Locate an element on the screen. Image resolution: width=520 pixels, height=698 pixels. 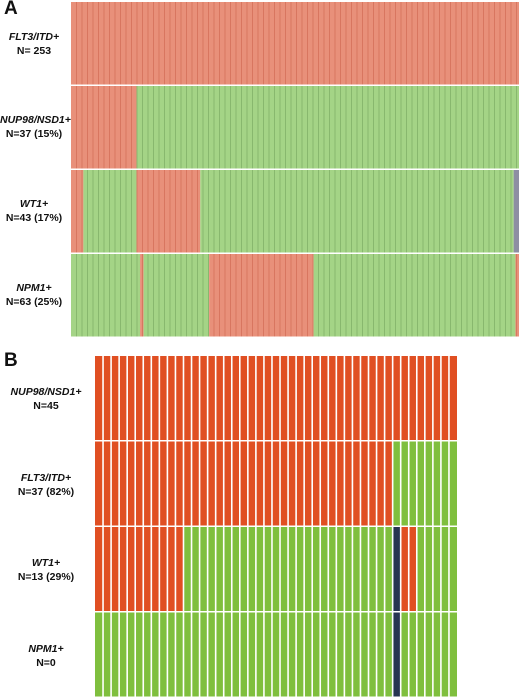
panel-b-row-label: NUP98/NSD1+ N=45 is located at coordinates (46, 399).